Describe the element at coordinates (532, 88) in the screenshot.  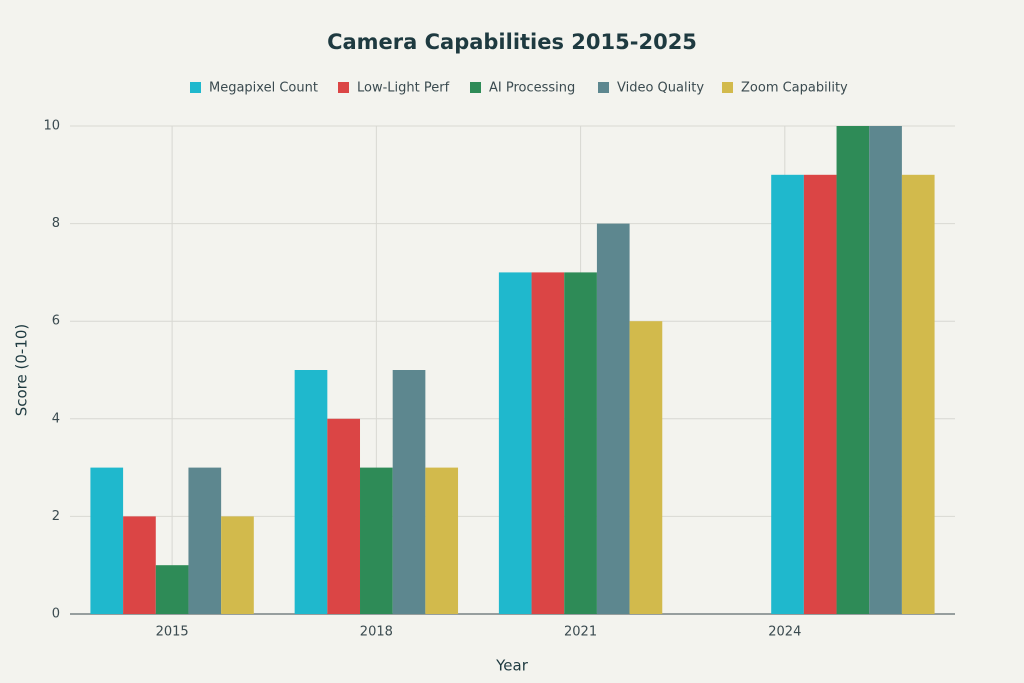
I see `legend-label: AI Processing` at that location.